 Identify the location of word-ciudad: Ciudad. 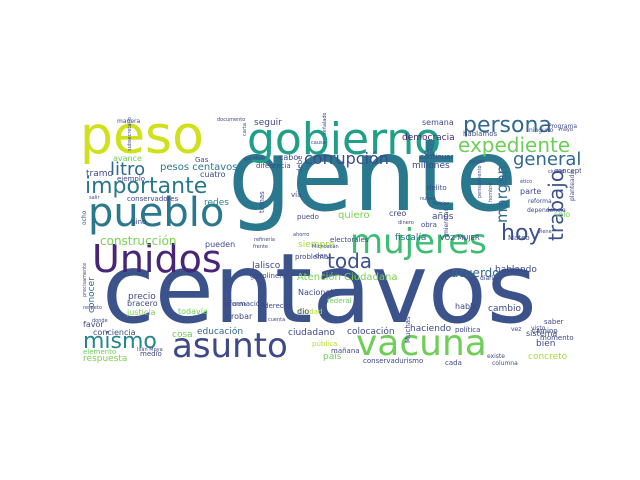
(310, 312).